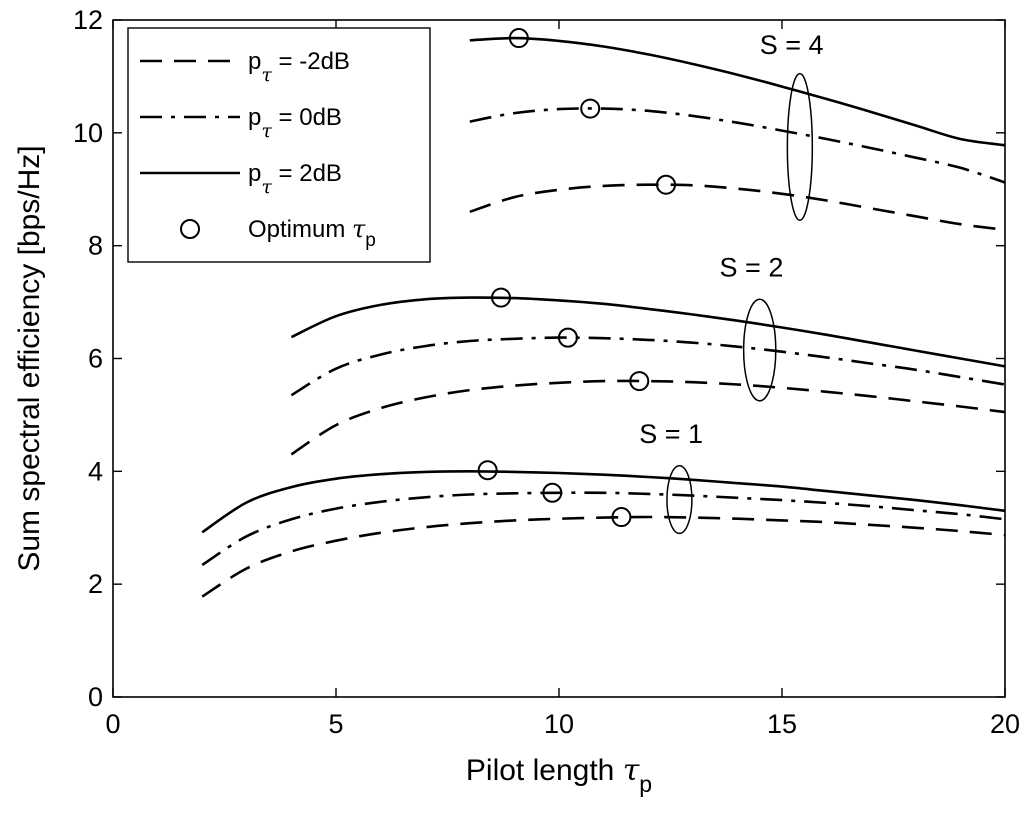  What do you see at coordinates (559, 775) in the screenshot?
I see `x-axis-title: Pilot length τp` at bounding box center [559, 775].